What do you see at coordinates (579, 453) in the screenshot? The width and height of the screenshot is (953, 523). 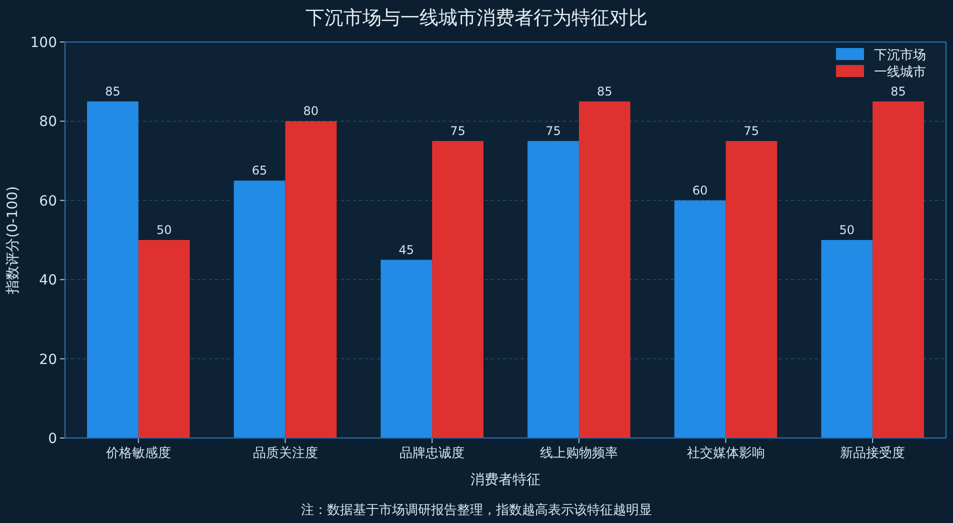 I see `x-tick-label: 线上购物频率` at bounding box center [579, 453].